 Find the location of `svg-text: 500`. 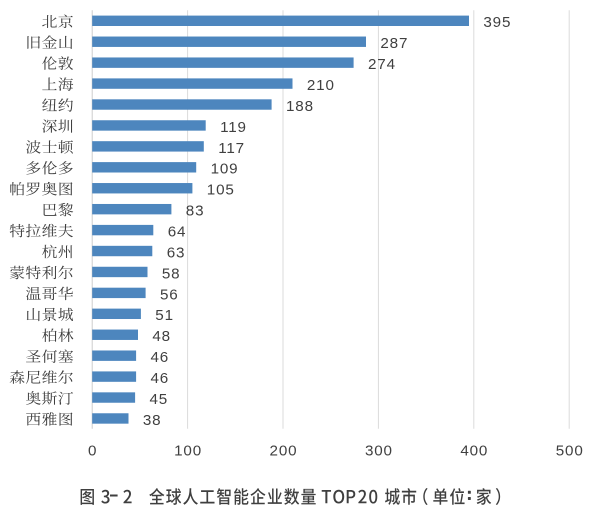

svg-text: 500 is located at coordinates (570, 451).